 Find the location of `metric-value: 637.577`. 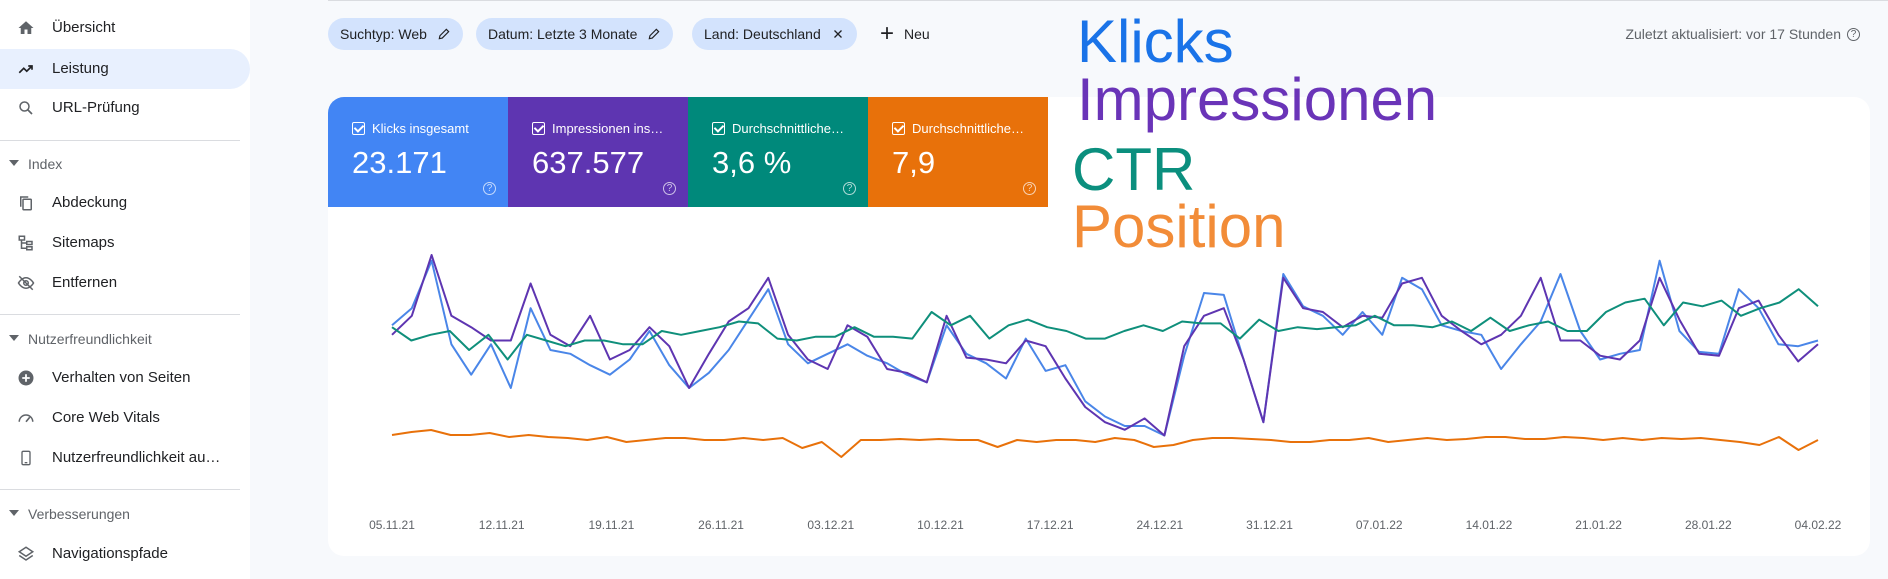

metric-value: 637.577 is located at coordinates (588, 162).